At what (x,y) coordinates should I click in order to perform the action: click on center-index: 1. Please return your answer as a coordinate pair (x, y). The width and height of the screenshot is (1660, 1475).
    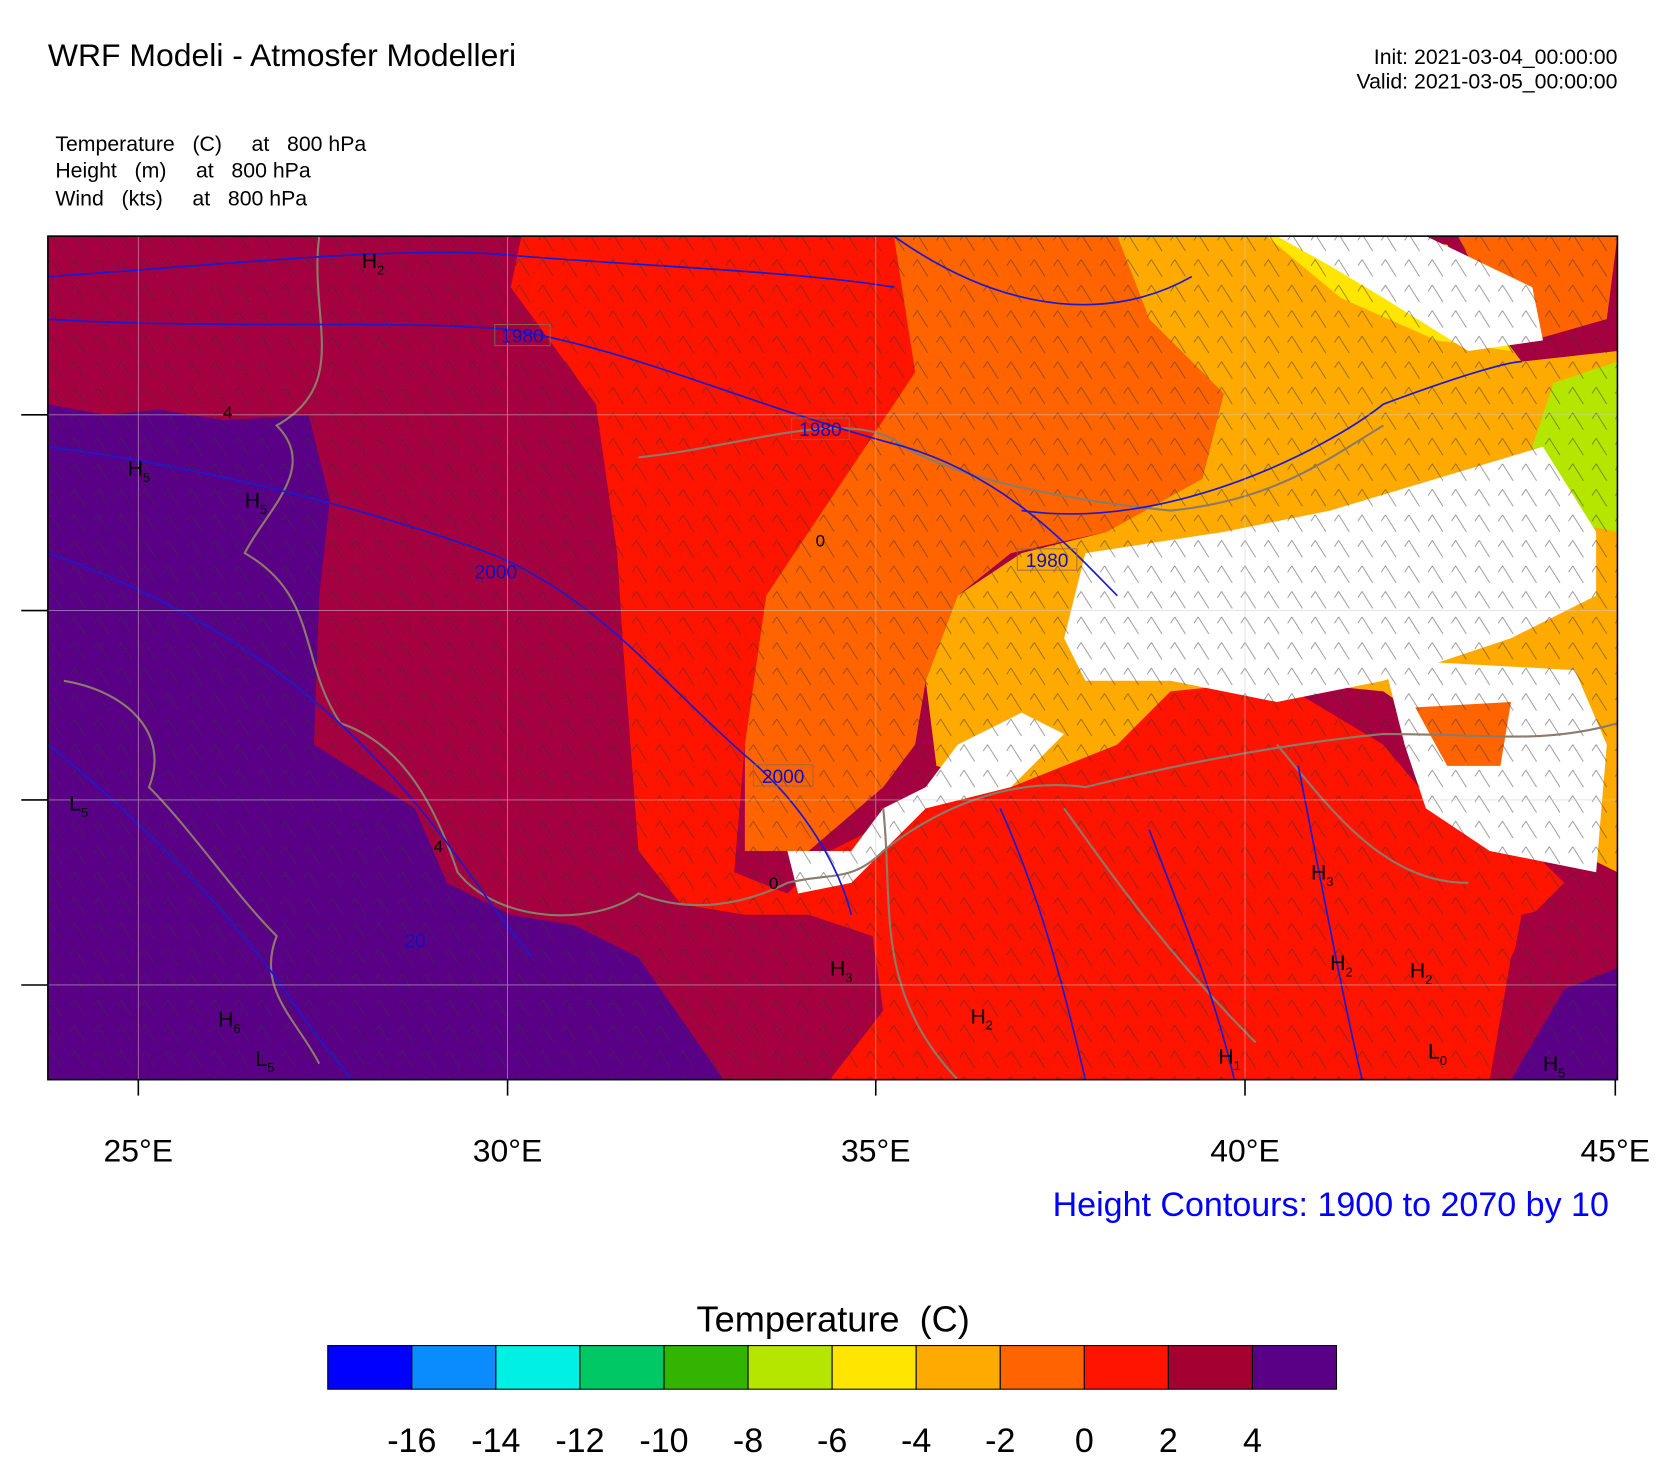
    Looking at the image, I should click on (1237, 1065).